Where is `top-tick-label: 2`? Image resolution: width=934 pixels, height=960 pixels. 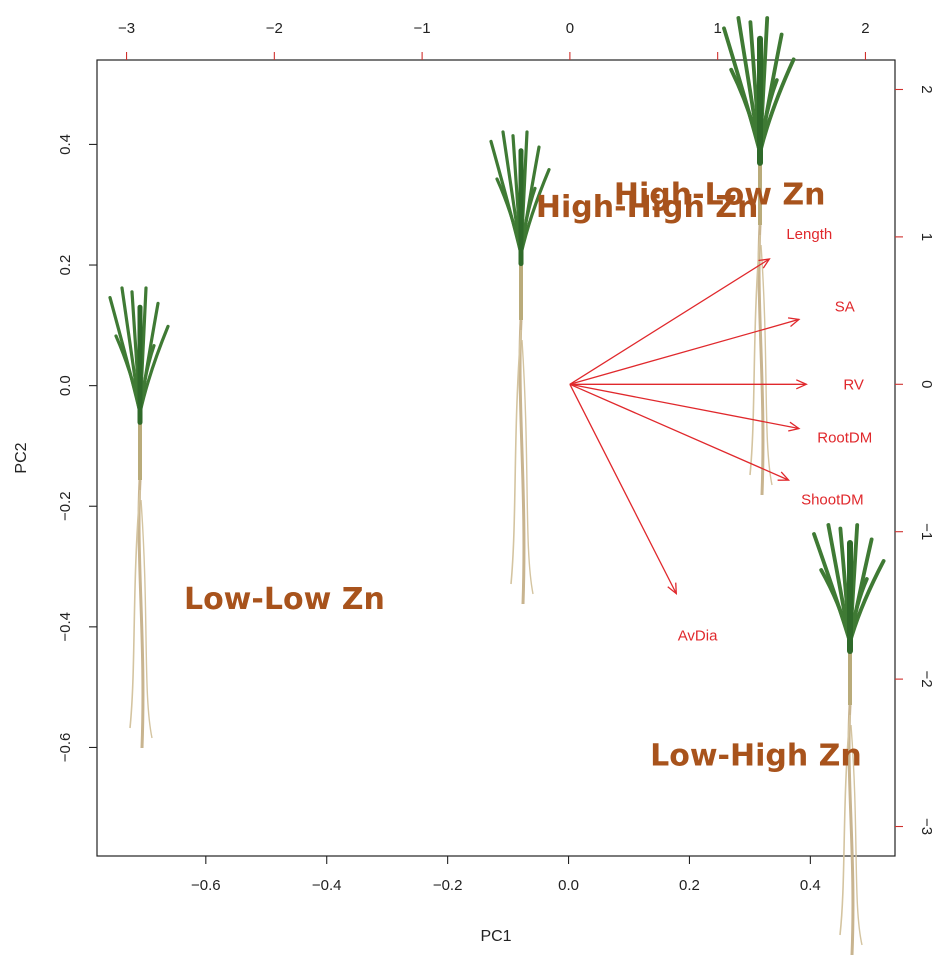
top-tick-label: 2 is located at coordinates (865, 28).